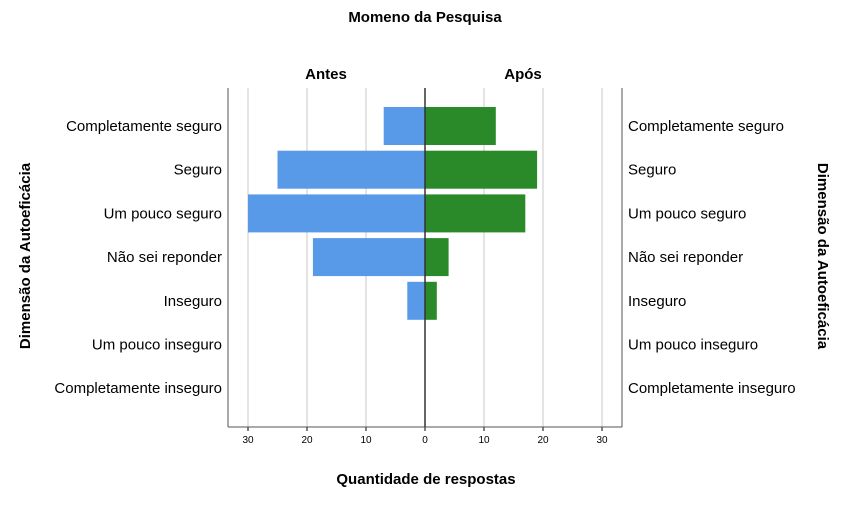  Describe the element at coordinates (652, 170) in the screenshot. I see `category-label-right: Seguro` at that location.